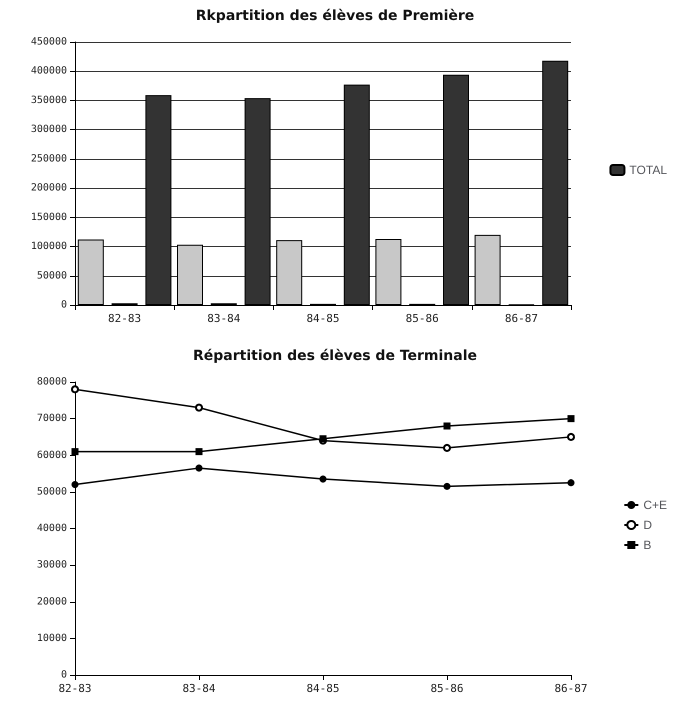 This screenshot has width=676, height=710. What do you see at coordinates (48, 188) in the screenshot?
I see `y-tick-label: 200000` at bounding box center [48, 188].